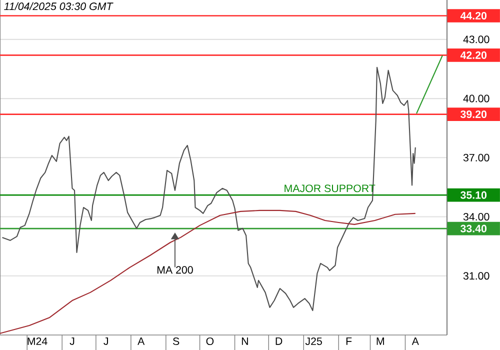  I want to click on ref-line-label: 33.40, so click(473, 228).